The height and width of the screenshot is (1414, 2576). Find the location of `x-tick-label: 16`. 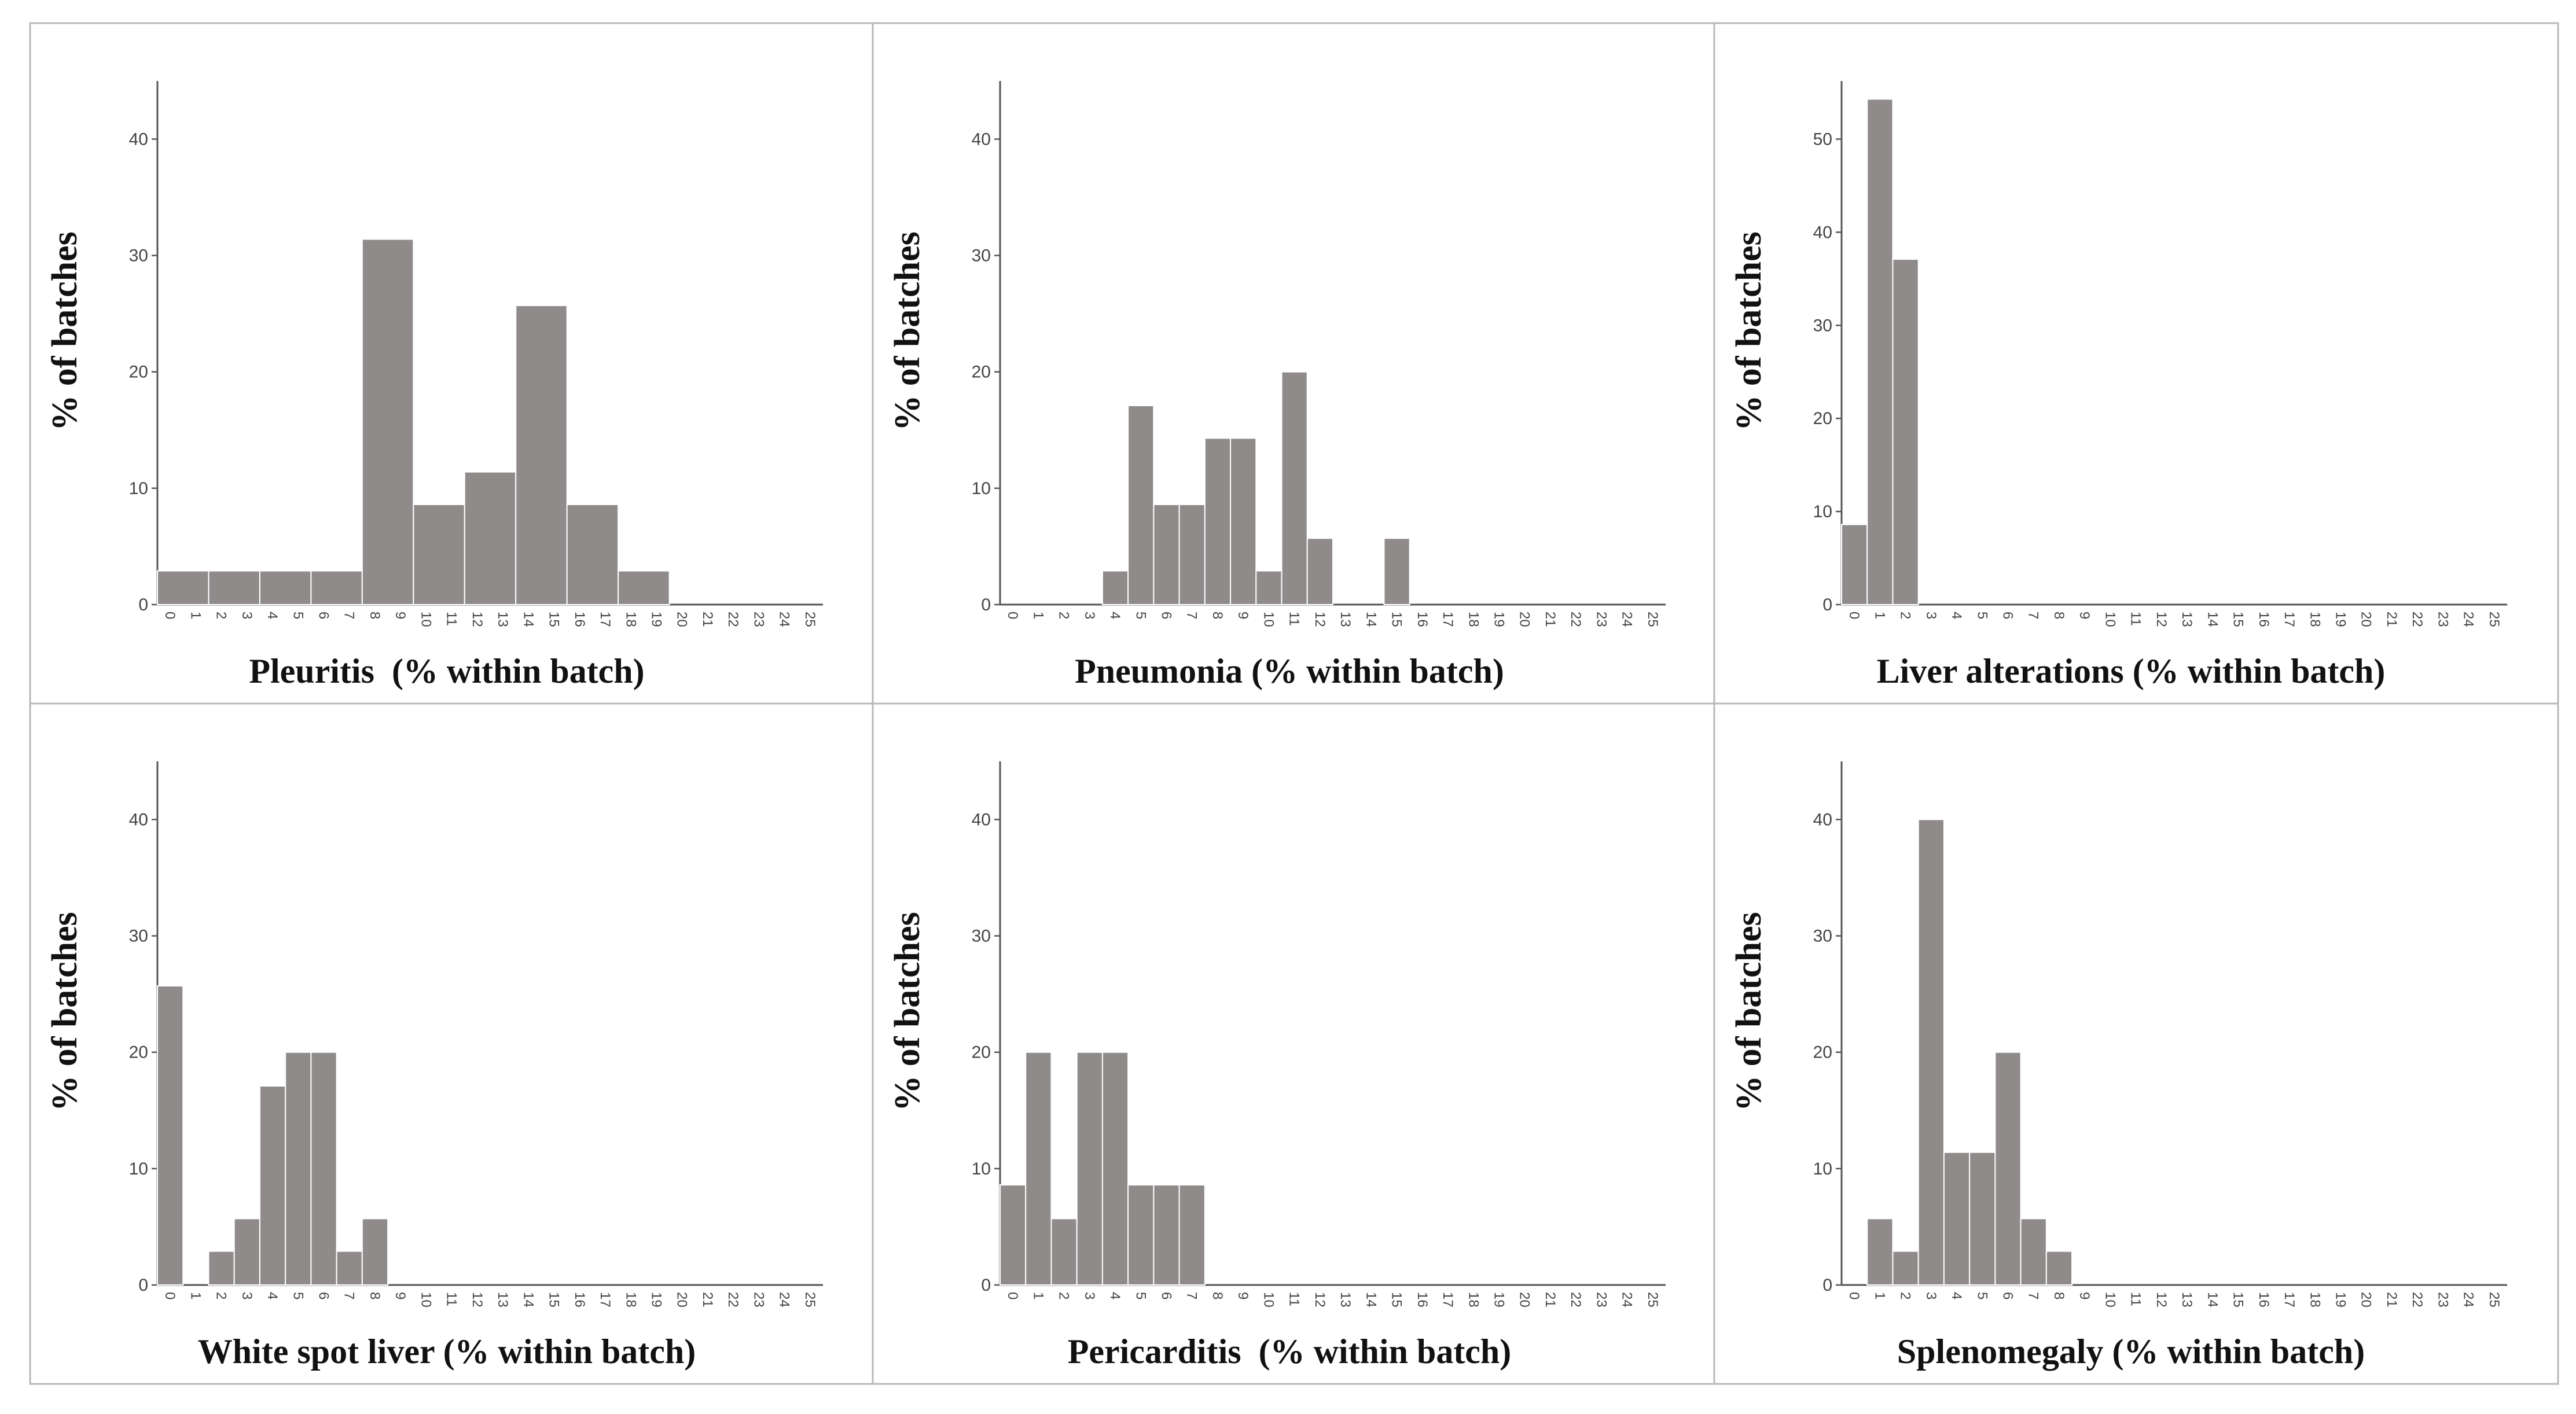

x-tick-label: 16 is located at coordinates (1422, 620).